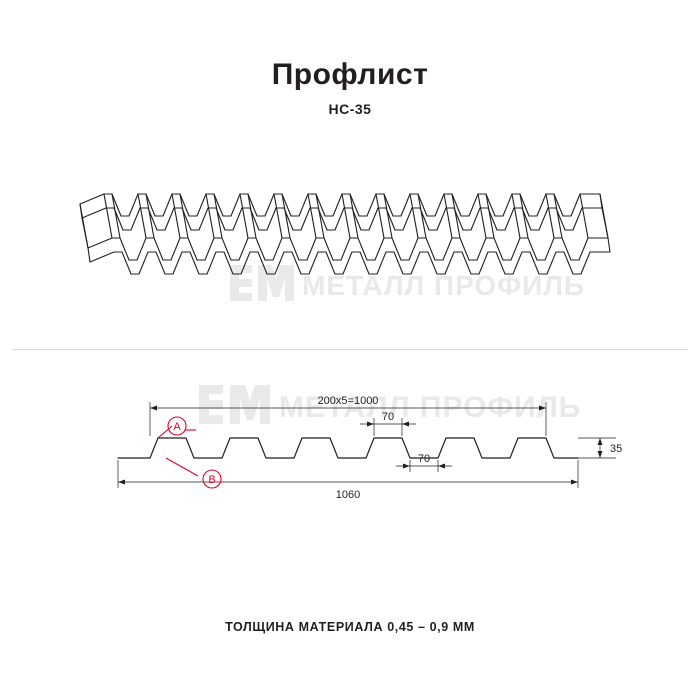 This screenshot has width=700, height=700. What do you see at coordinates (350, 627) in the screenshot?
I see `material-thickness-note: ТОЛЩИНА МАТЕРИАЛА 0,45 – 0,9 ММ` at bounding box center [350, 627].